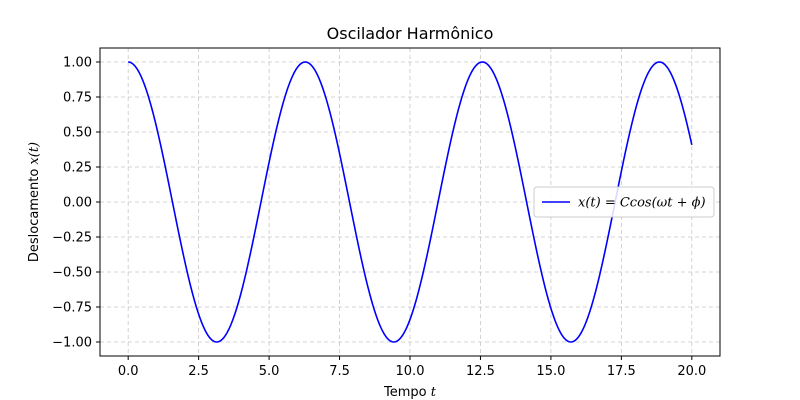 The image size is (800, 400). Describe the element at coordinates (621, 371) in the screenshot. I see `x-tick-label: 17.5` at that location.